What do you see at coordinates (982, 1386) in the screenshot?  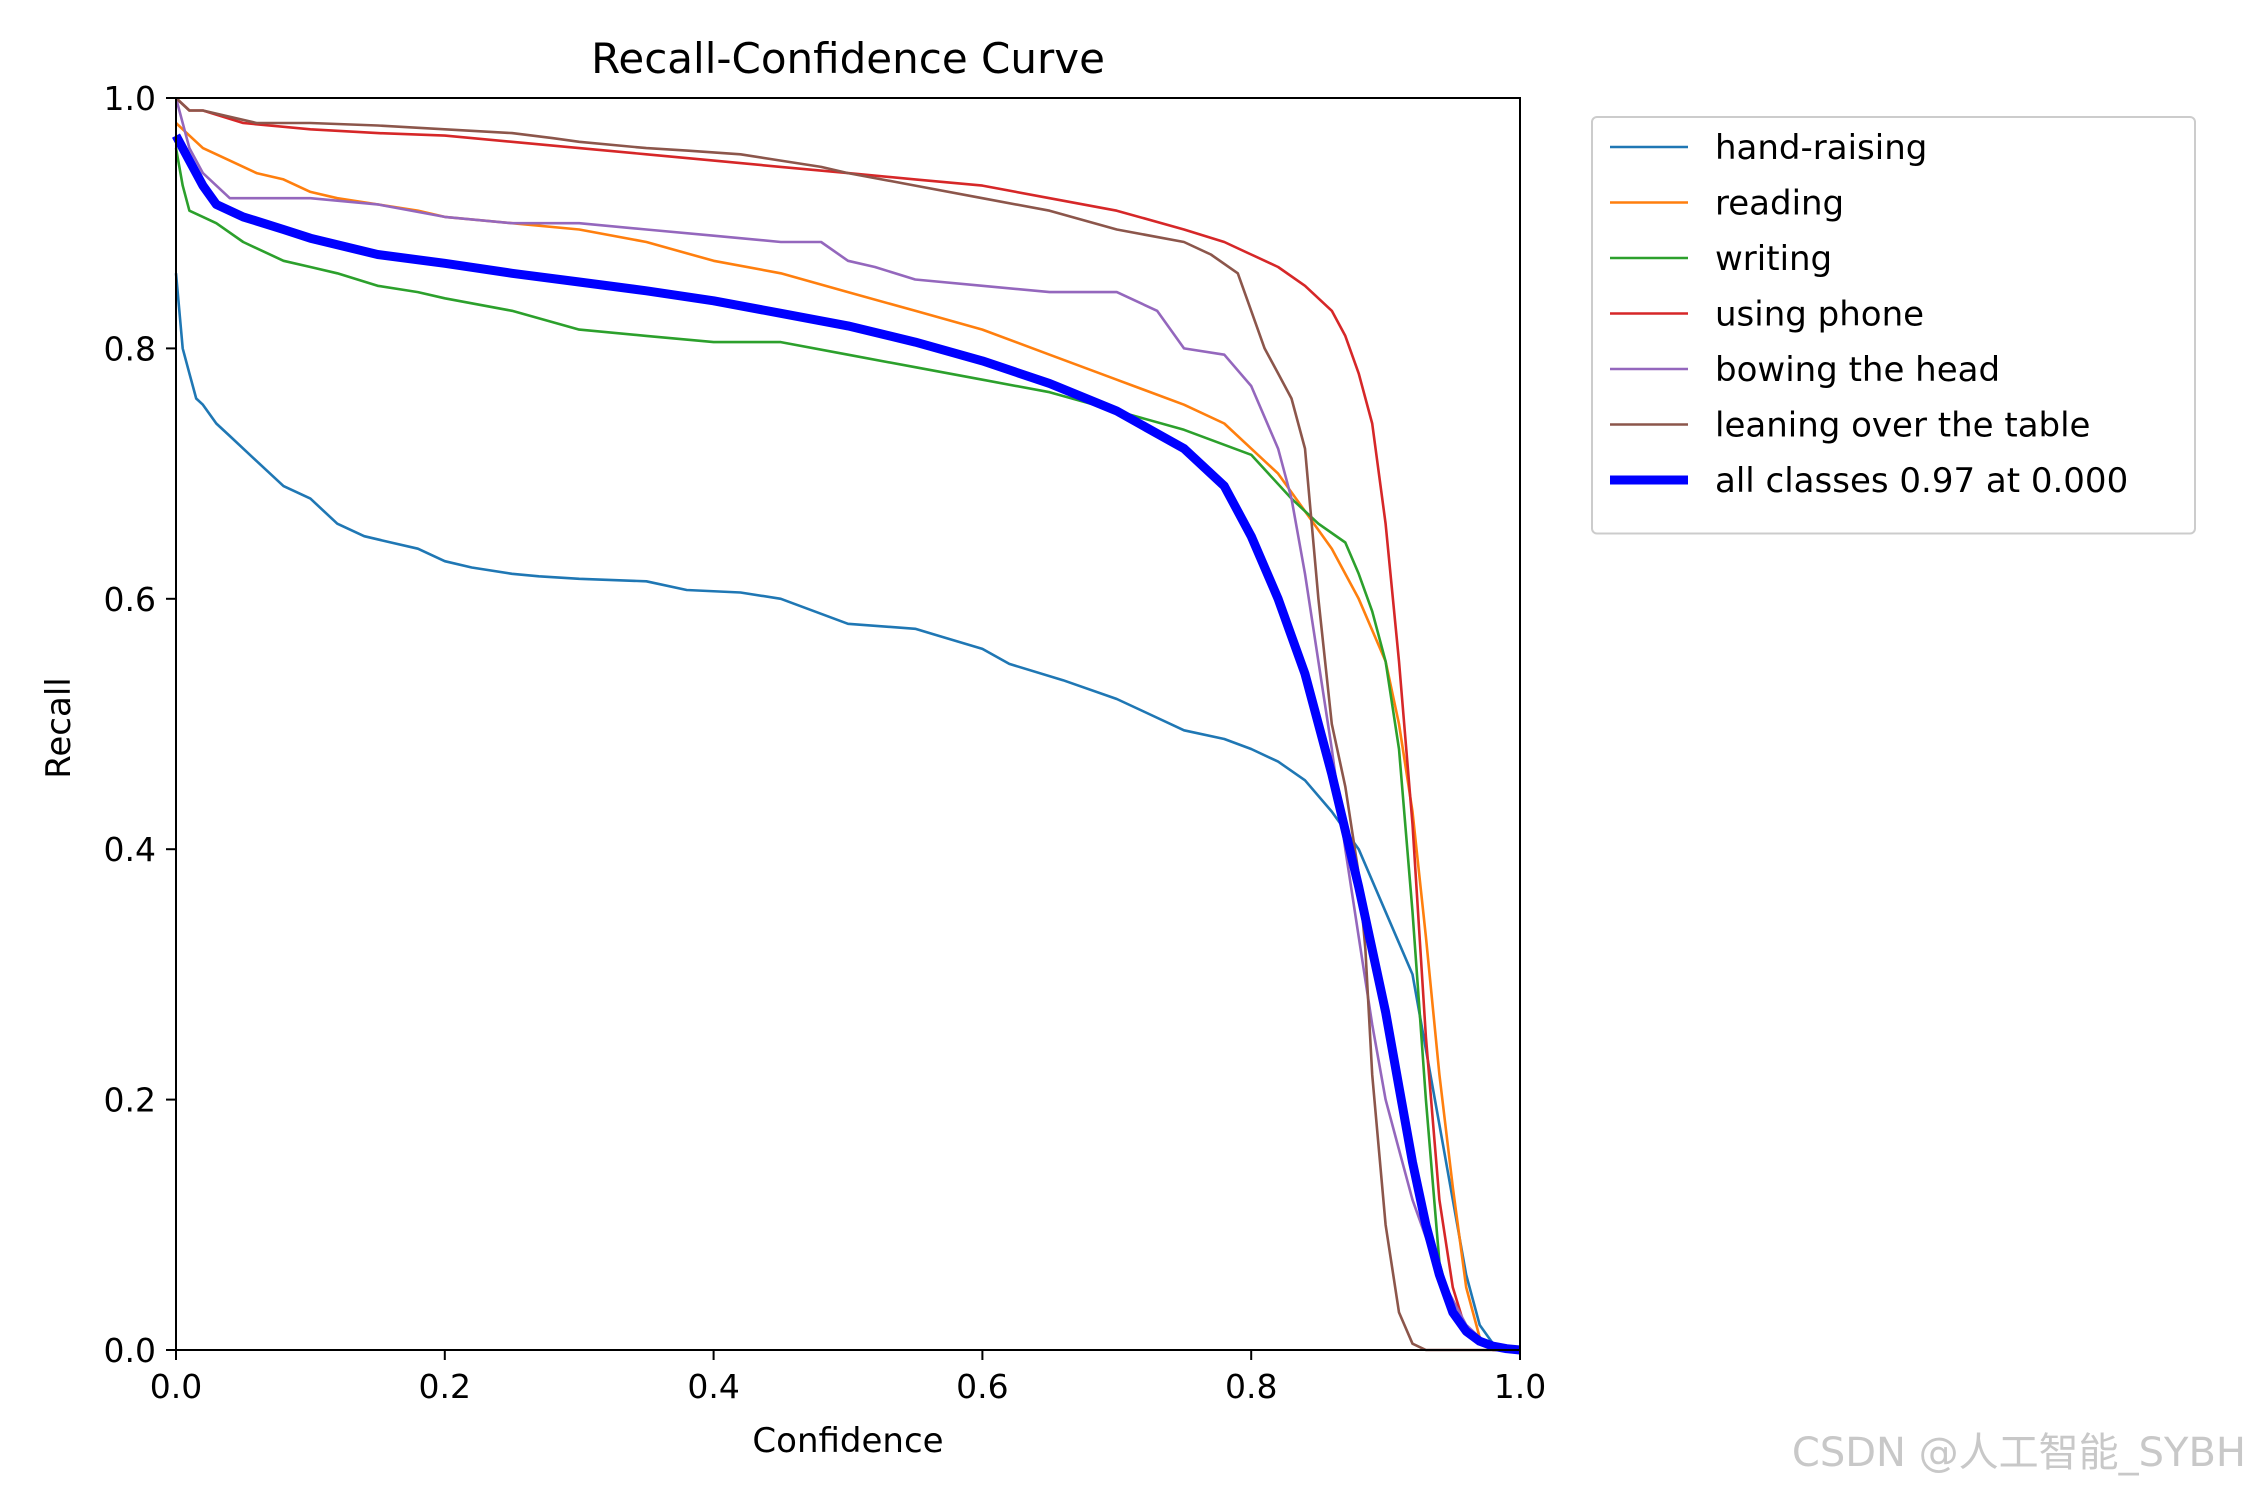 I see `x-tick-label: 0.6` at bounding box center [982, 1386].